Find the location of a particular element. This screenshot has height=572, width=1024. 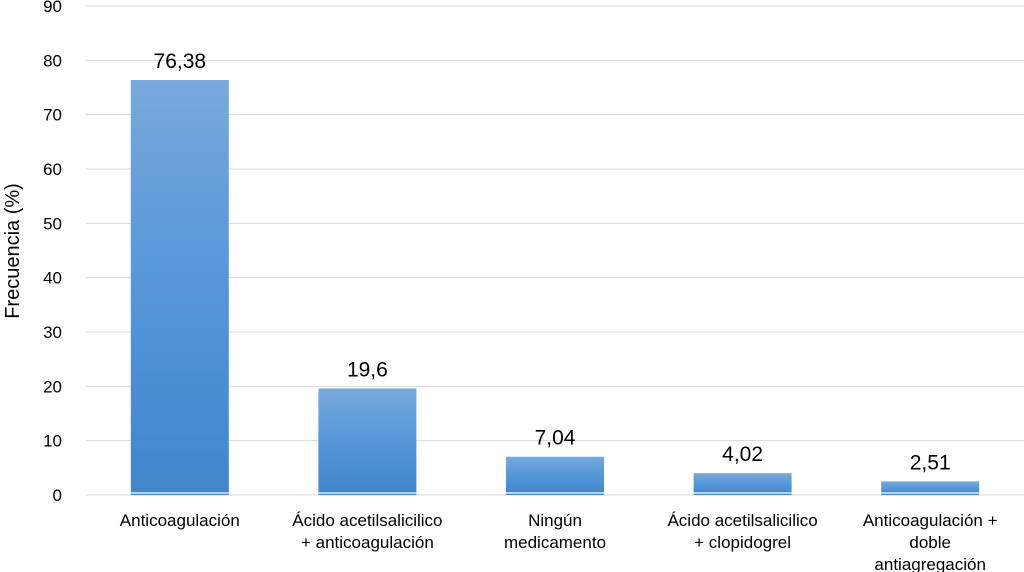

category-label: Anticoagulación is located at coordinates (180, 520).